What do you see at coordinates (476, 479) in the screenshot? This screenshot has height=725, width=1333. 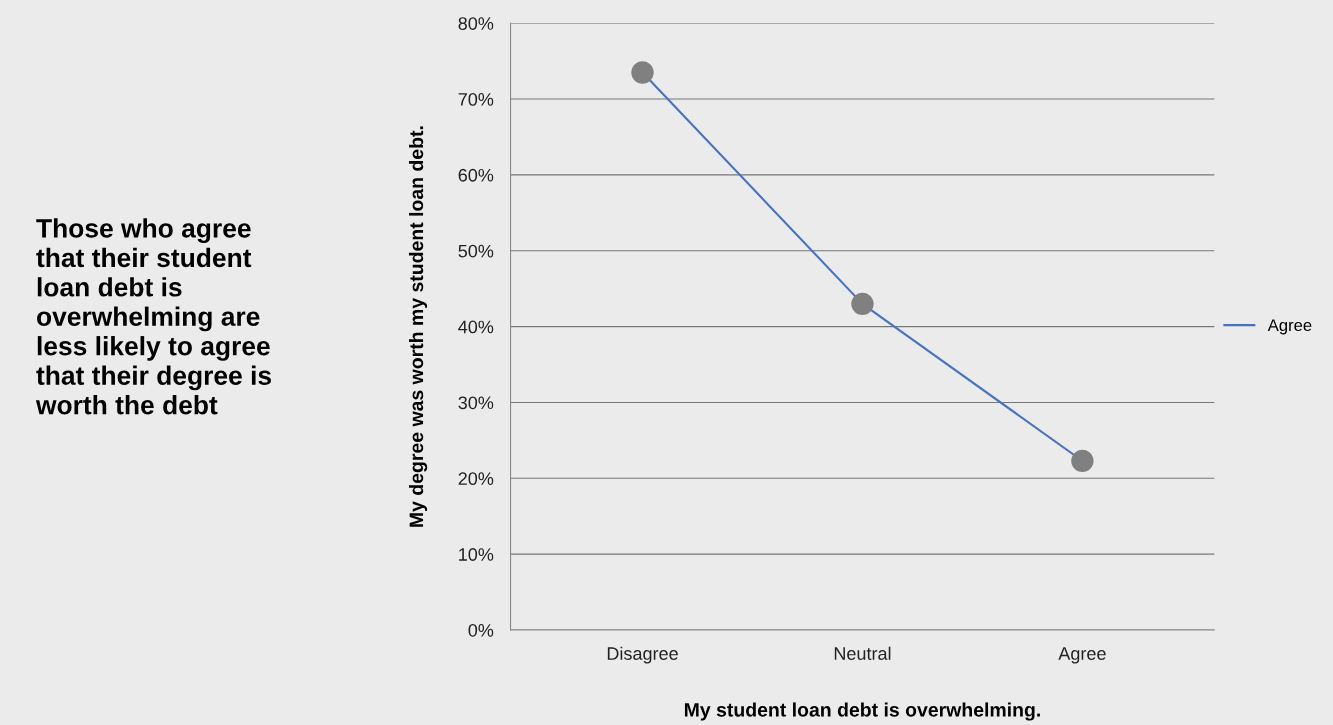 I see `y-tick-label: 20%` at bounding box center [476, 479].